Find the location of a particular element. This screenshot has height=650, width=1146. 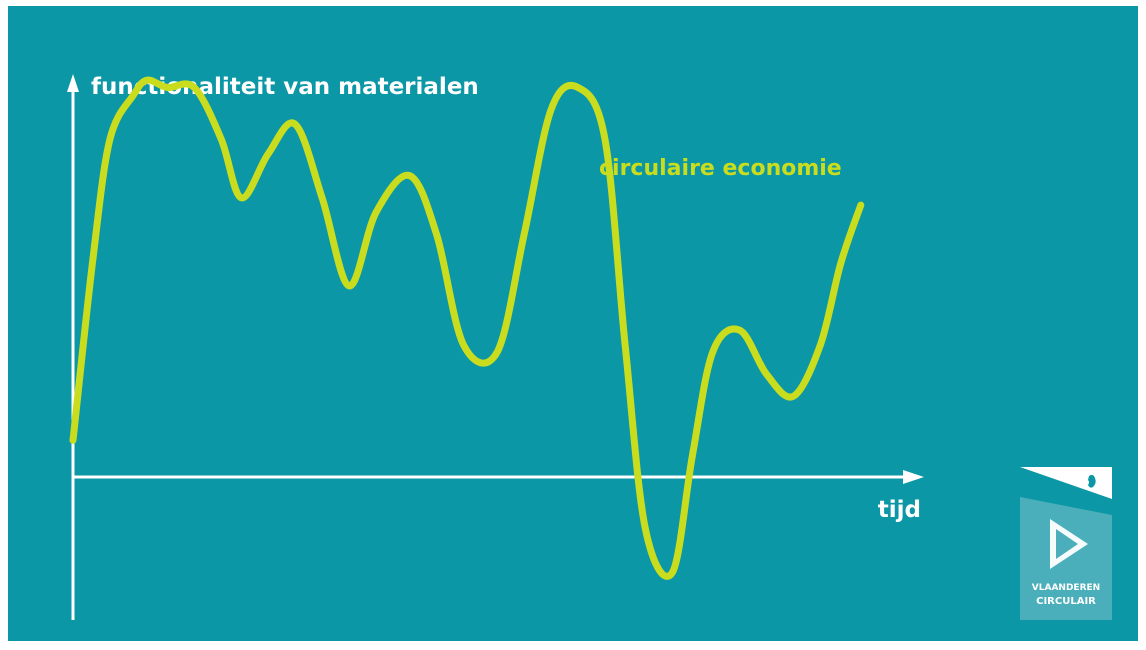

series-label: circulaire economie is located at coordinates (720, 168).